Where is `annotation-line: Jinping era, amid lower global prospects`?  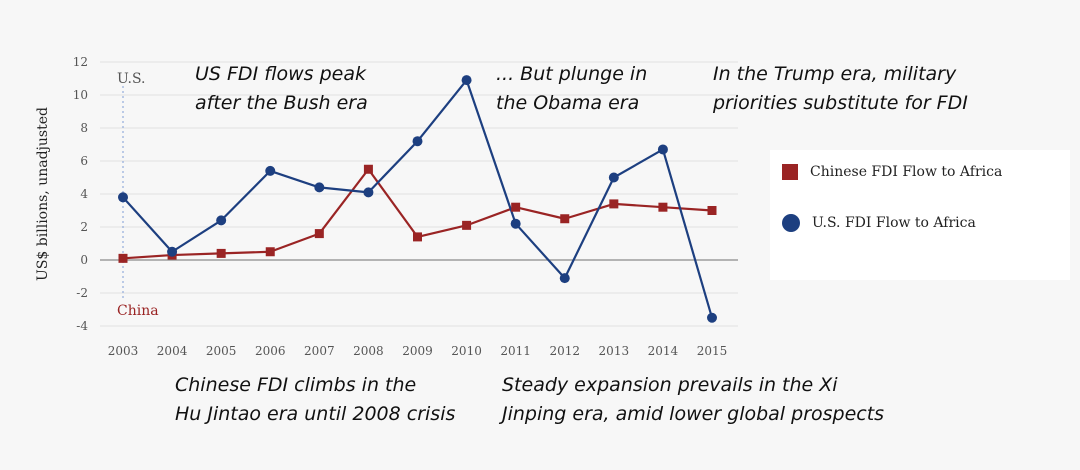 annotation-line: Jinping era, amid lower global prospects is located at coordinates (693, 414).